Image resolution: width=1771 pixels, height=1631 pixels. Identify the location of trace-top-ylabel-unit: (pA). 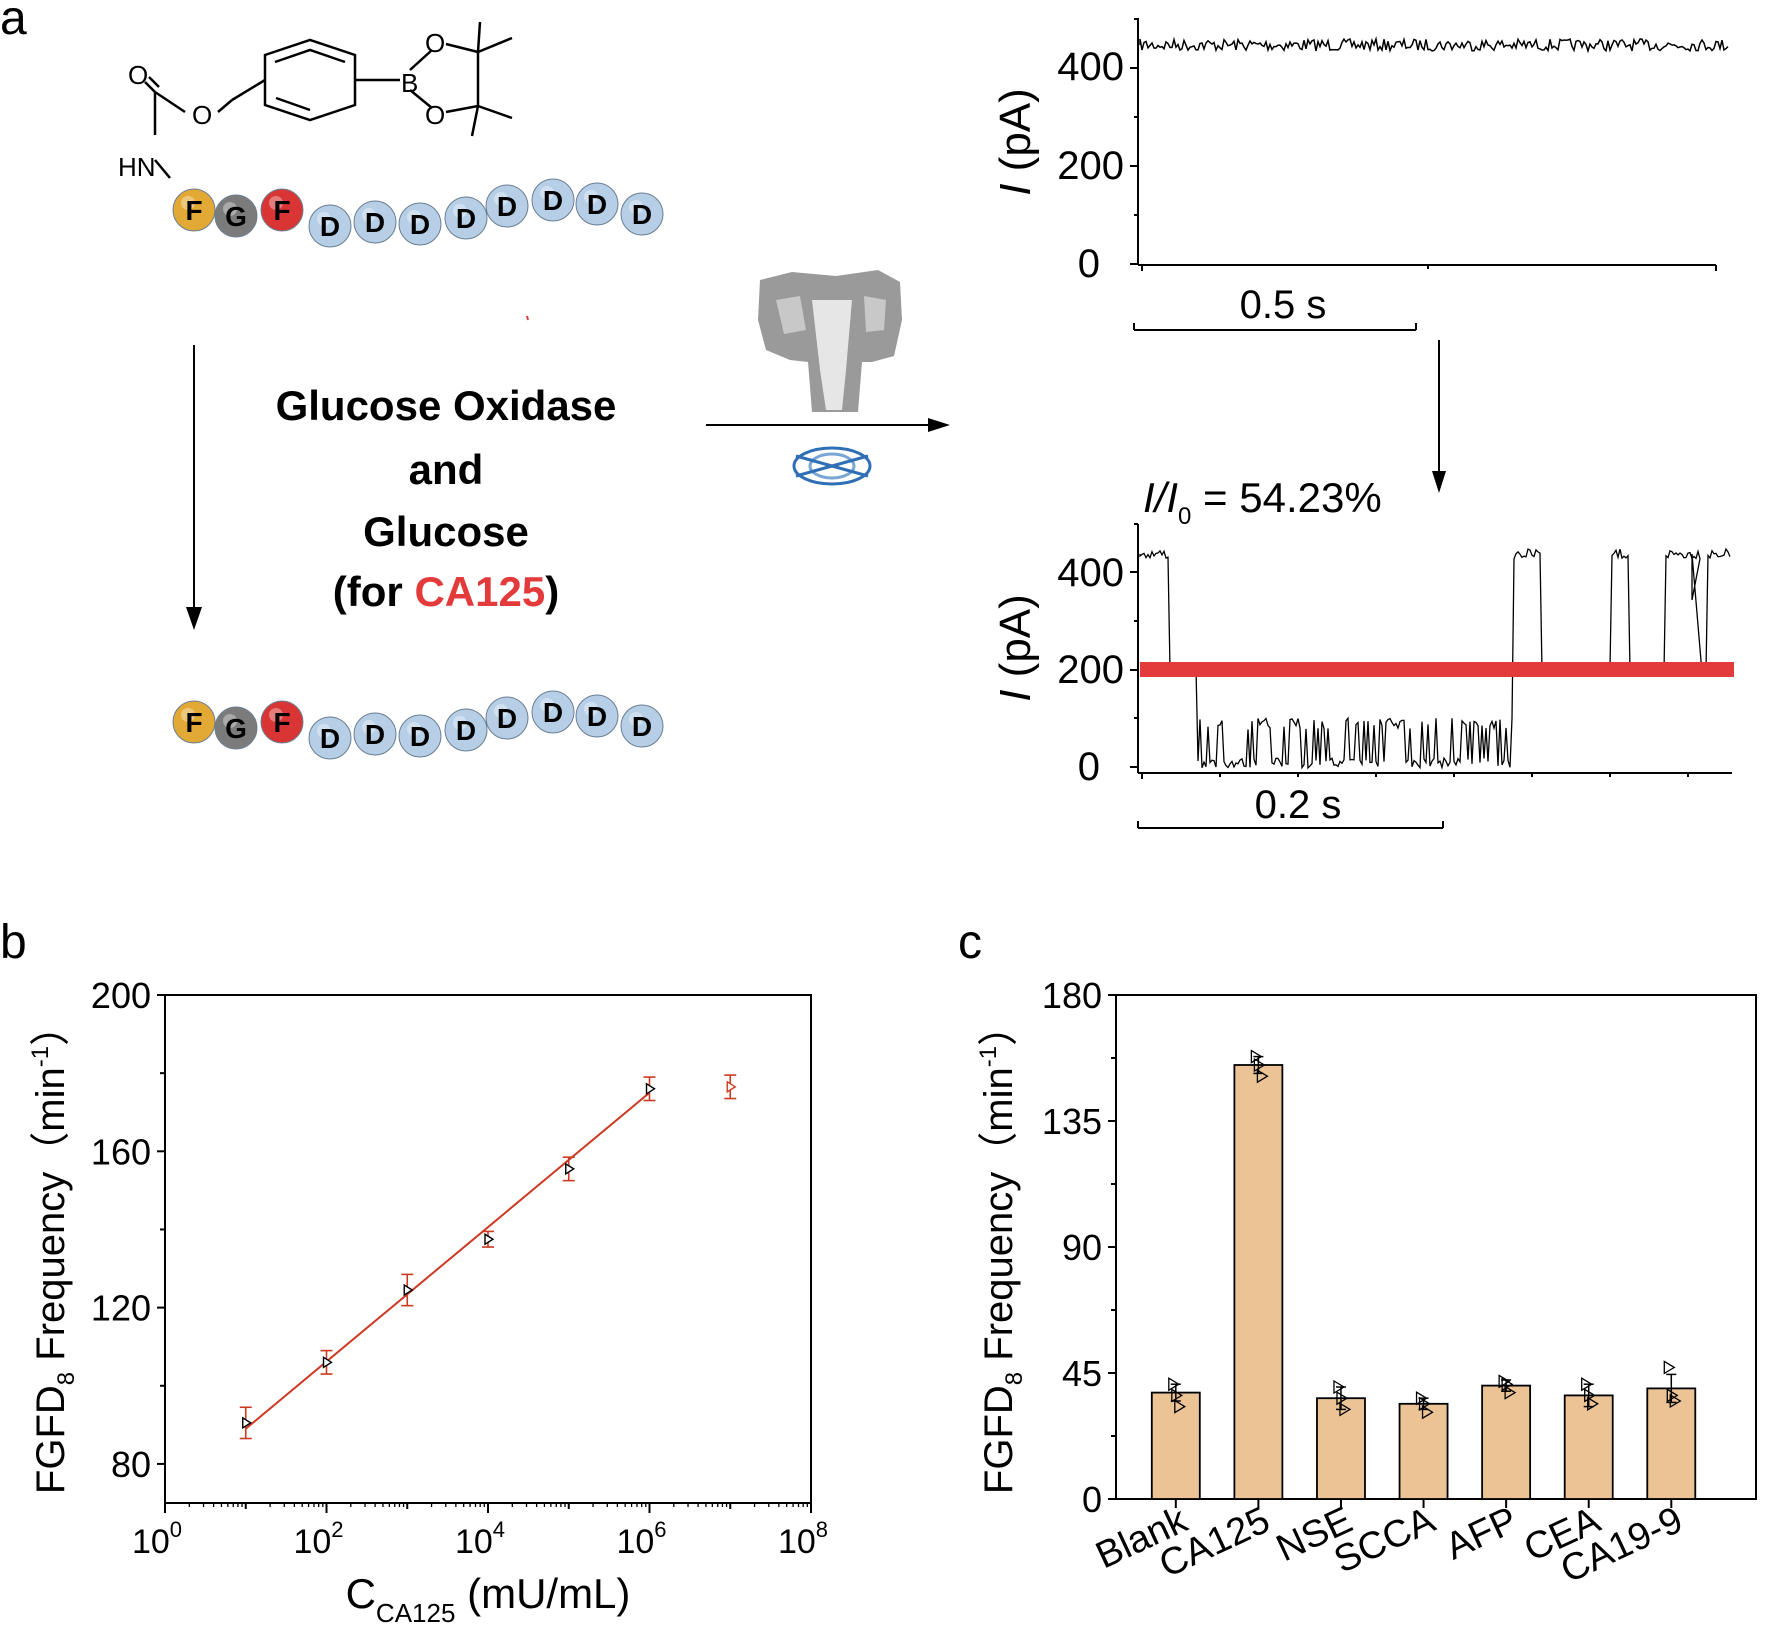
(1015, 135).